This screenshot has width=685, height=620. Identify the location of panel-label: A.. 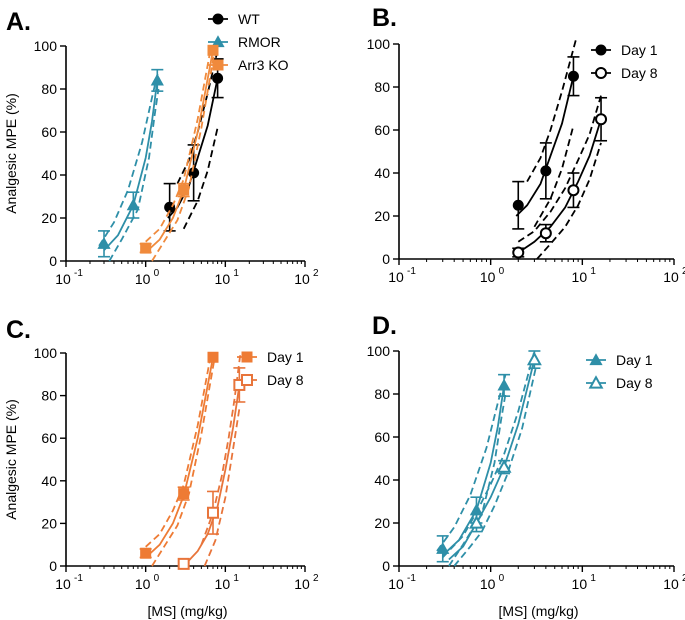
(18, 22).